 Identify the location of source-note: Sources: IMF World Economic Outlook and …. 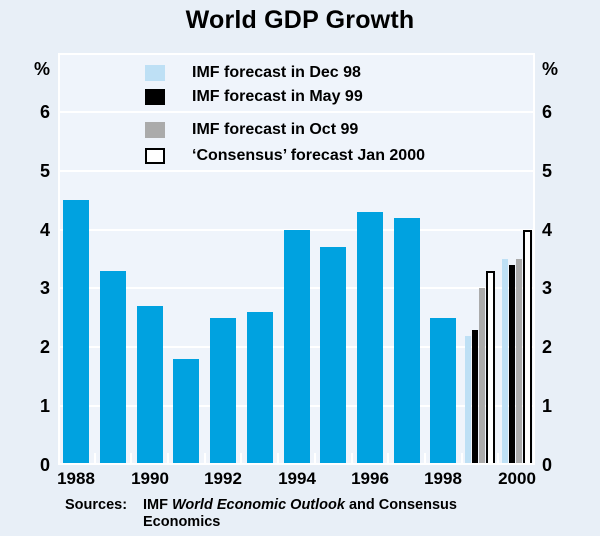
(261, 513).